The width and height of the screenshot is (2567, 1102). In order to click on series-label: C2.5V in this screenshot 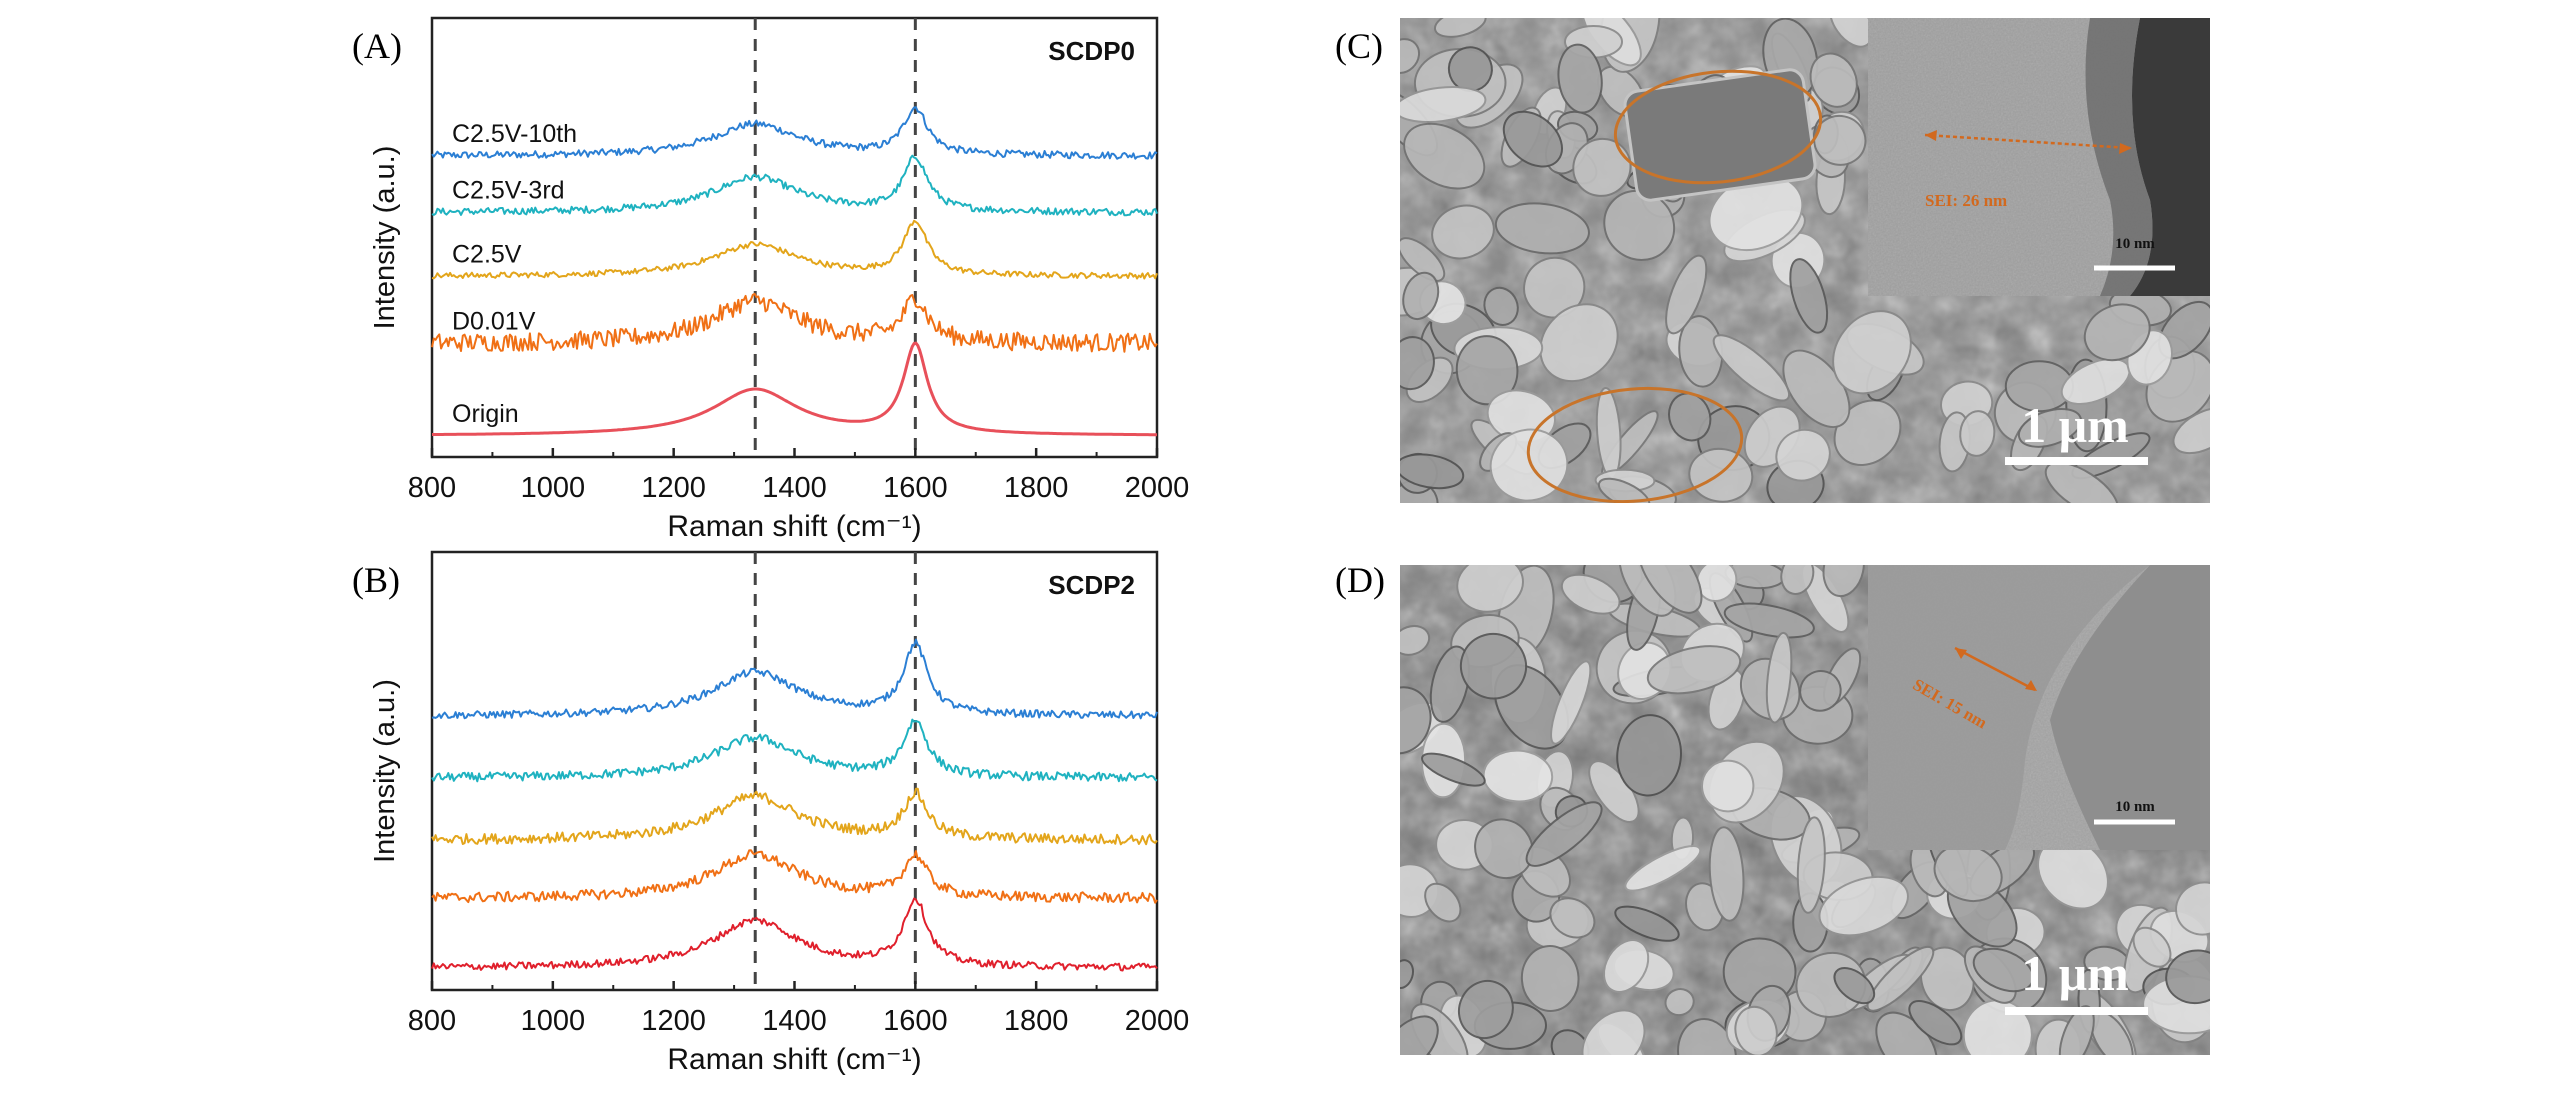, I will do `click(487, 254)`.